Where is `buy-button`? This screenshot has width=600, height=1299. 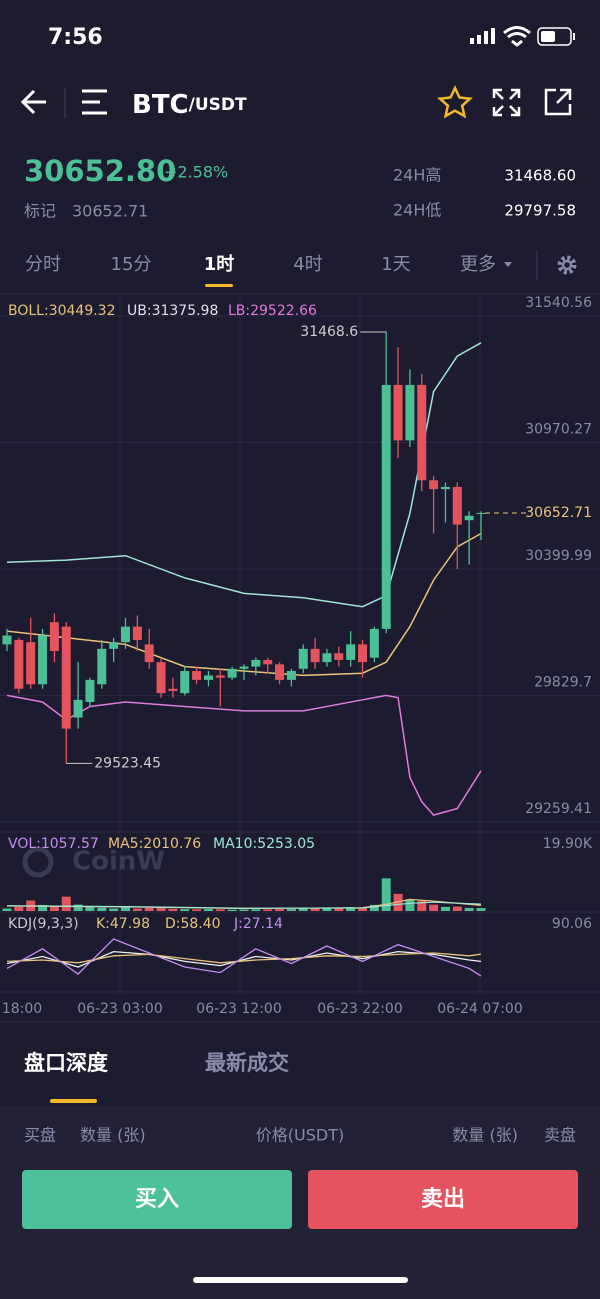 buy-button is located at coordinates (157, 1199).